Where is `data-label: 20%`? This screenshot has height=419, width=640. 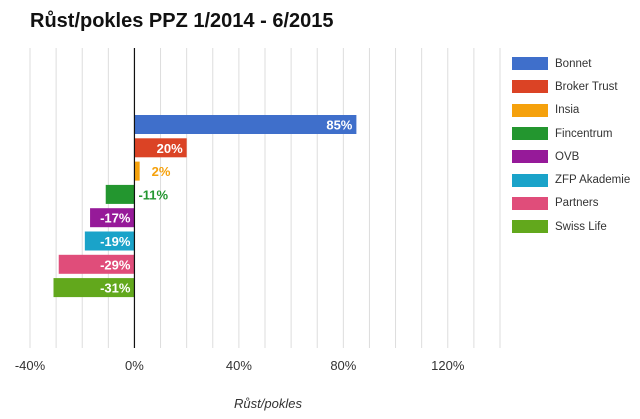
data-label: 20% is located at coordinates (170, 148).